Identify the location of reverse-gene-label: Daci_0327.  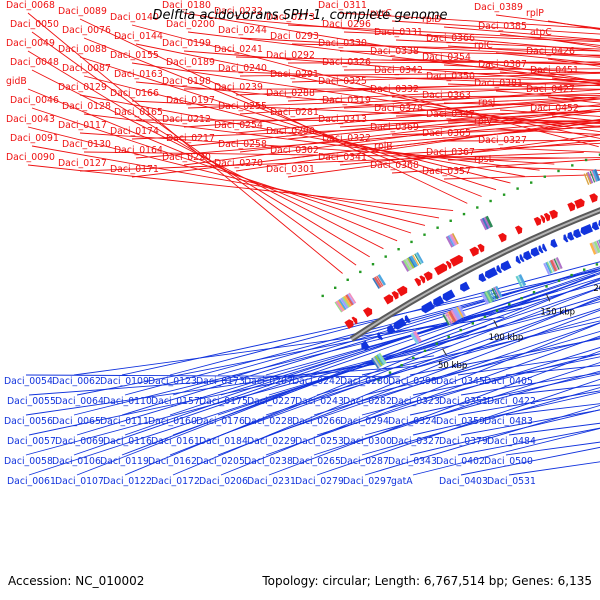
(415, 441).